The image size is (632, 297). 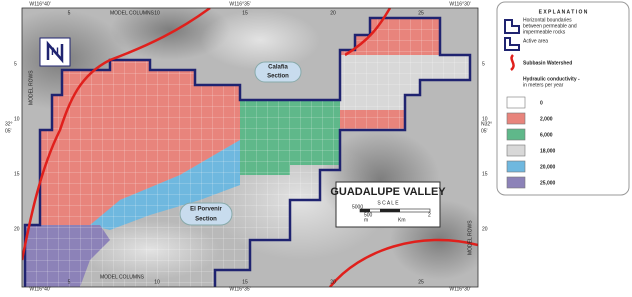 I want to click on scale-label: m, so click(x=366, y=220).